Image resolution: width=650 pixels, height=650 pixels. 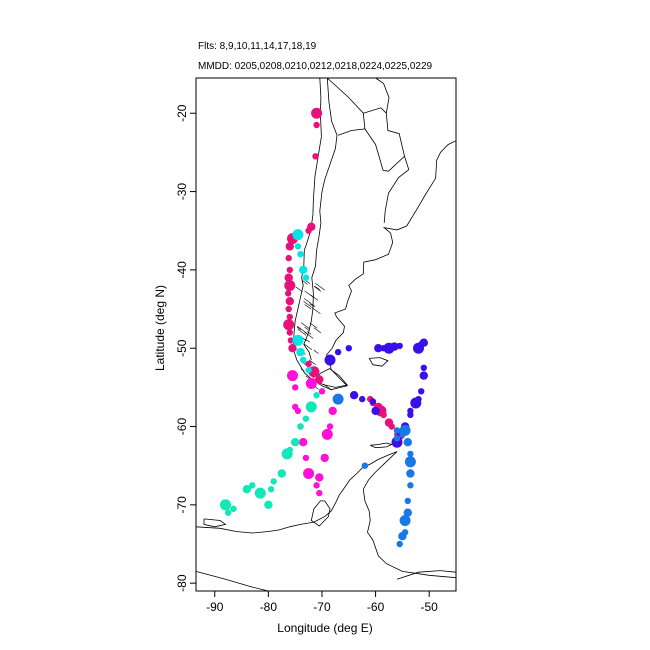 I want to click on coastline-peninsula-east, so click(x=409, y=515).